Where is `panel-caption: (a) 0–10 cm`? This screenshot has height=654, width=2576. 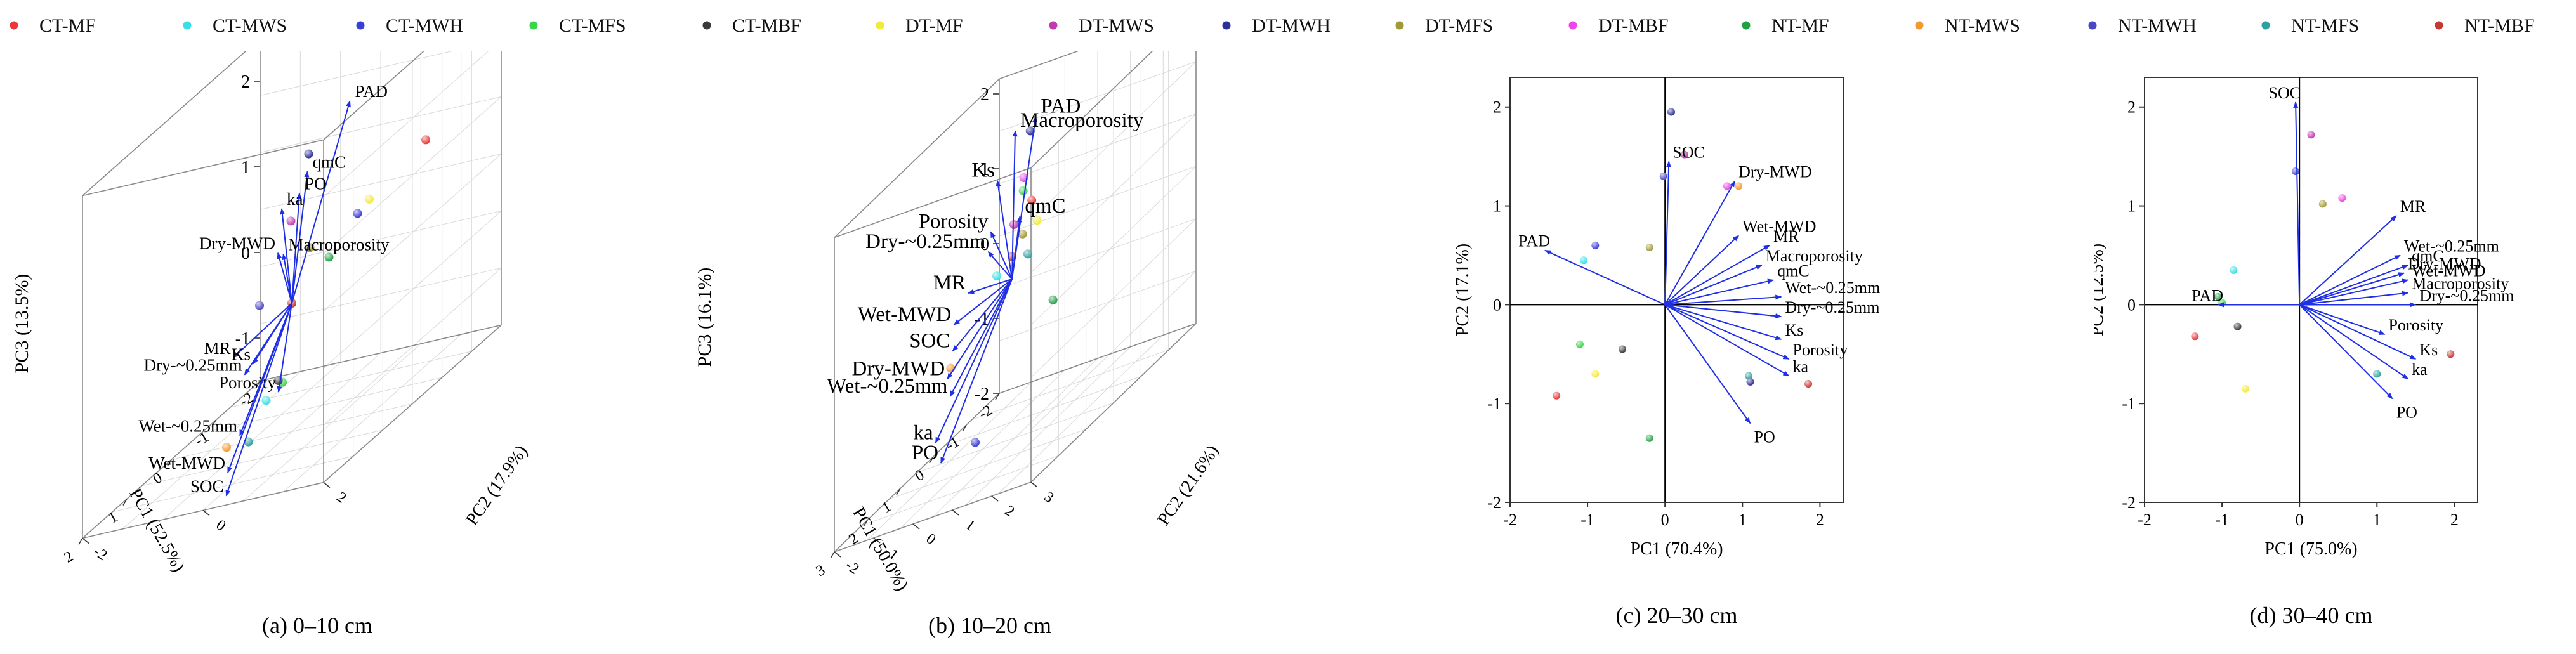
panel-caption: (a) 0–10 cm is located at coordinates (317, 625).